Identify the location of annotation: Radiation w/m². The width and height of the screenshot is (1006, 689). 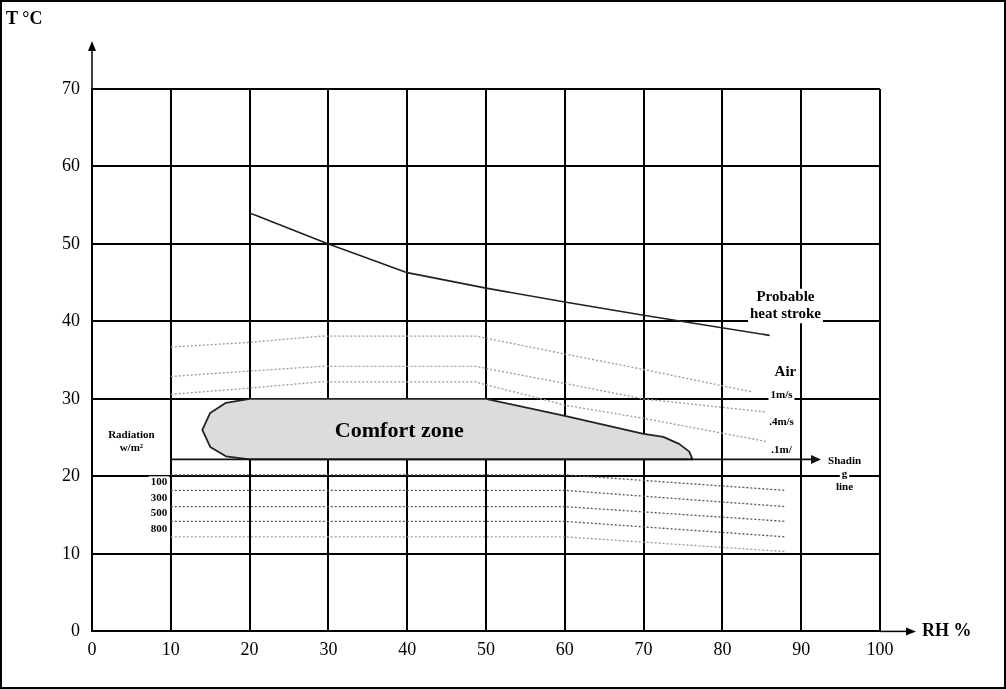
(131, 440).